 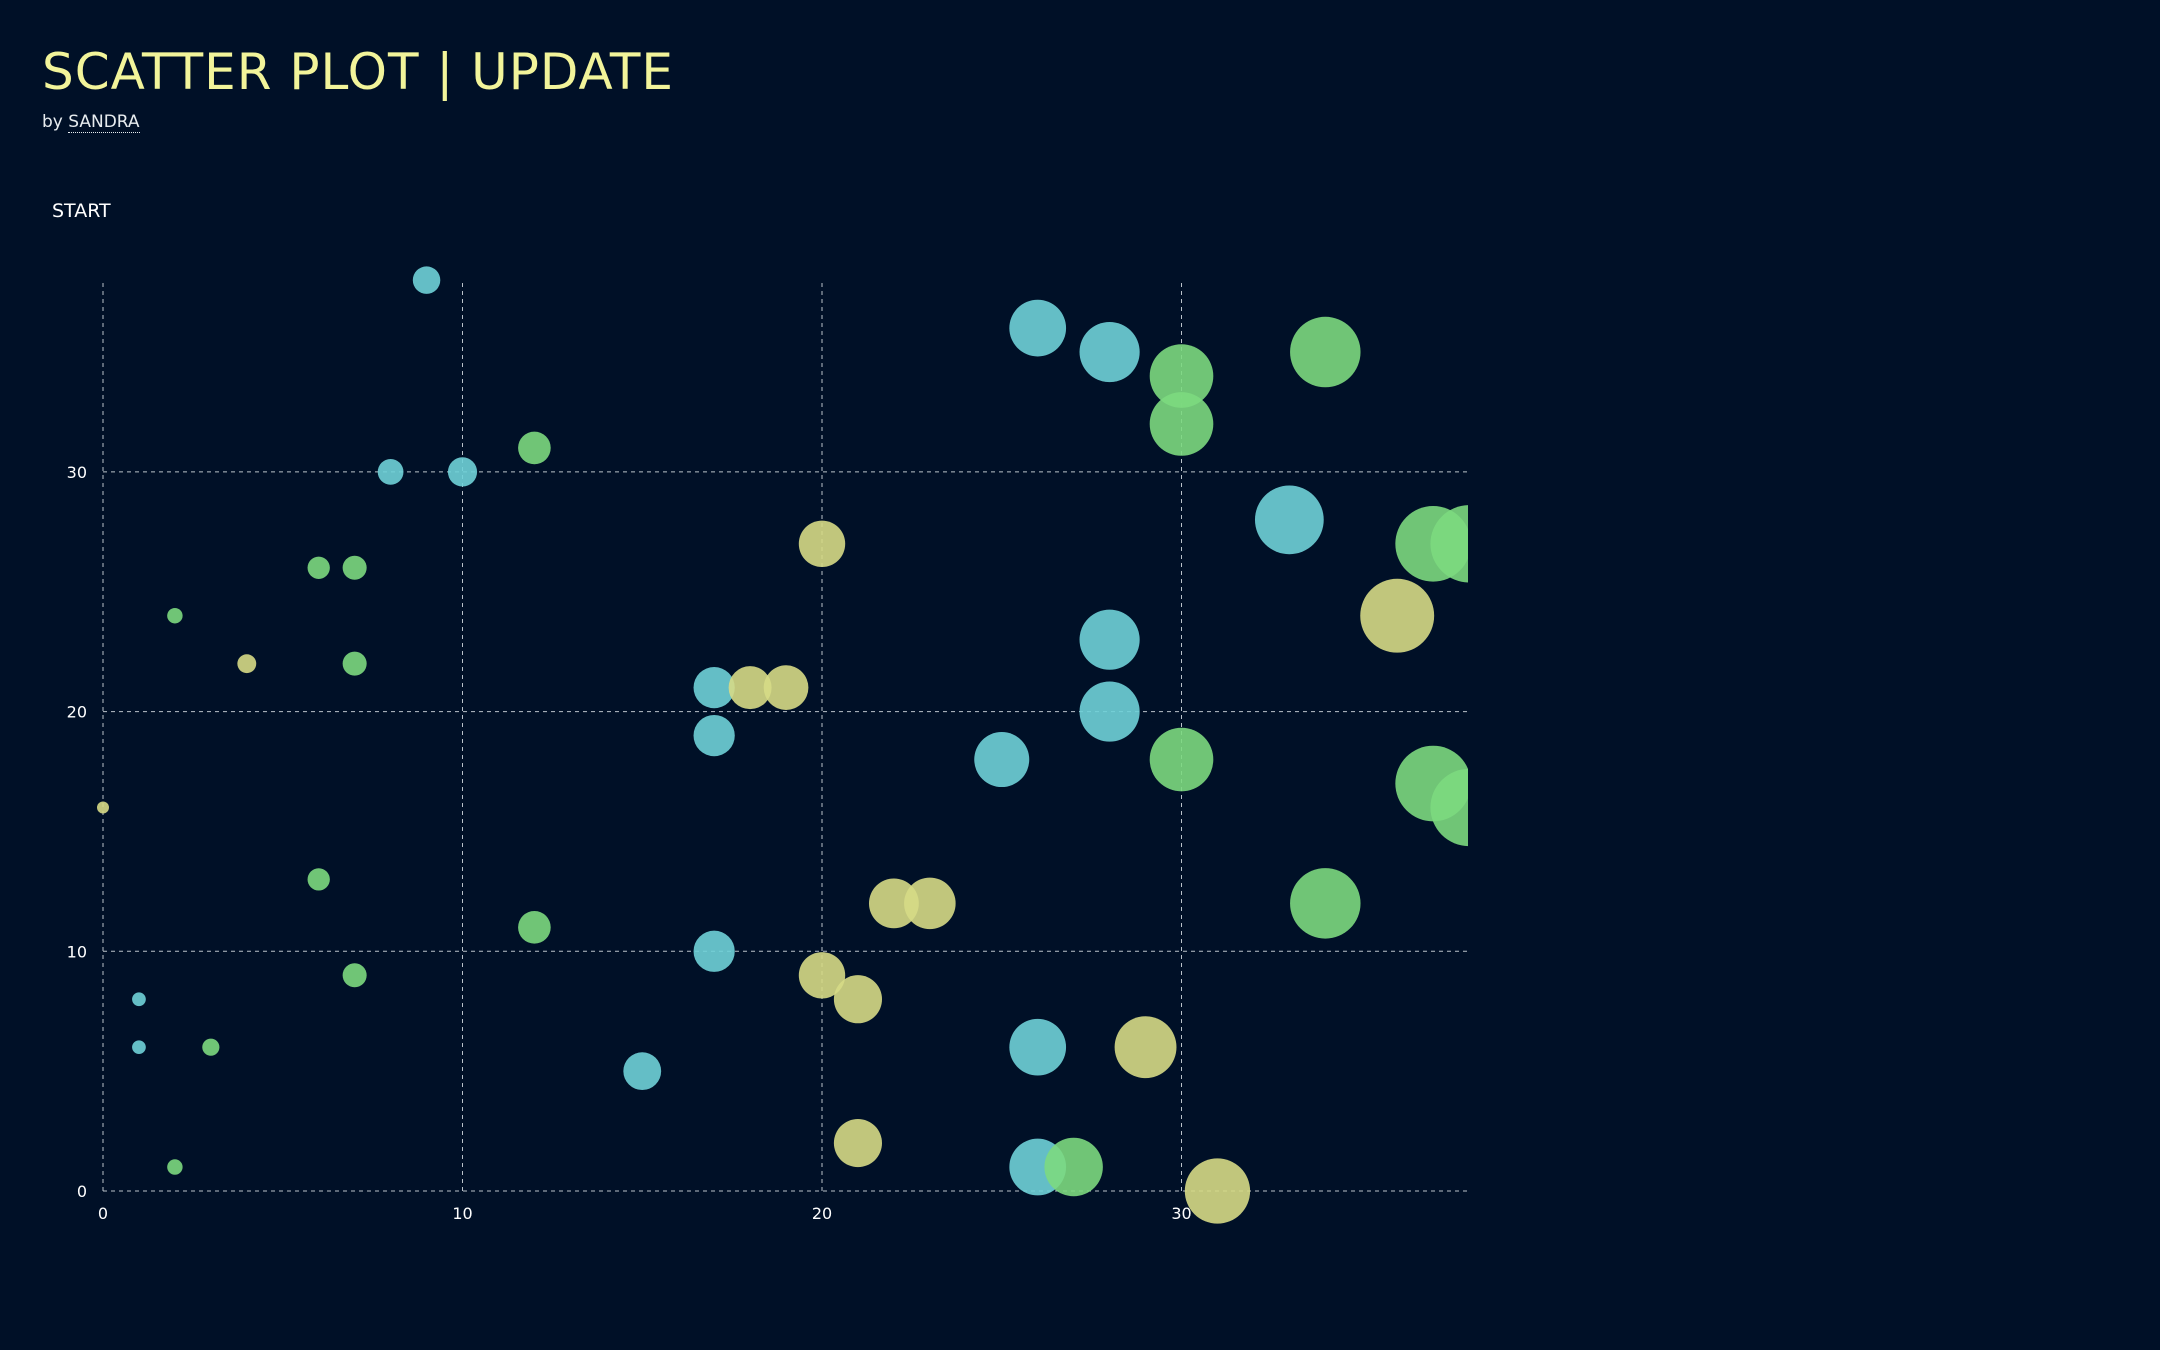 What do you see at coordinates (81, 211) in the screenshot?
I see `start-button: START` at bounding box center [81, 211].